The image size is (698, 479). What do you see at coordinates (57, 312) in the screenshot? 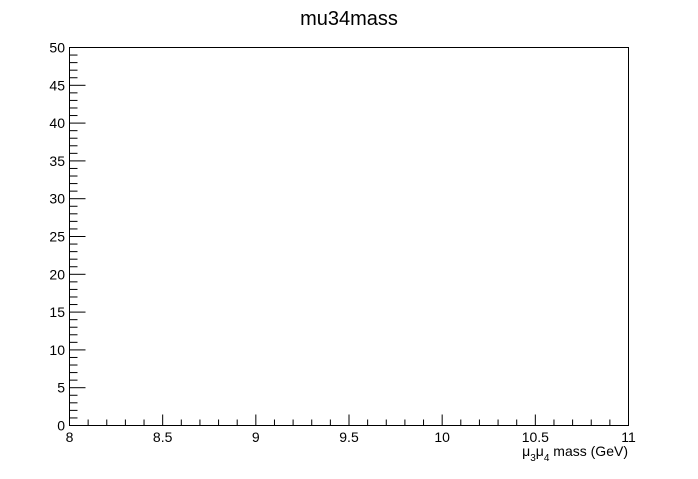
I see `y-tick-label: 15` at bounding box center [57, 312].